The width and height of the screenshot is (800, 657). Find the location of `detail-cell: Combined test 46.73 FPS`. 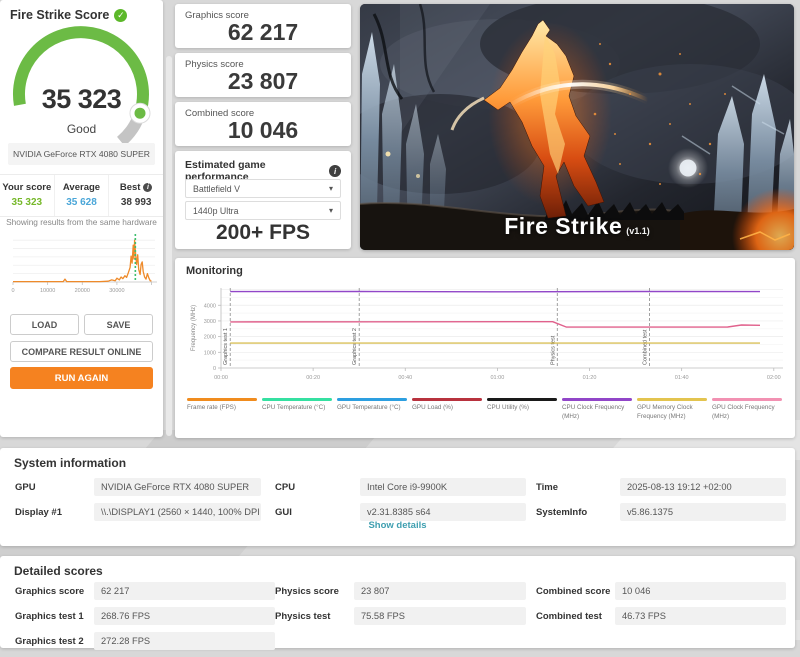

detail-cell: Combined test 46.73 FPS is located at coordinates (661, 616).